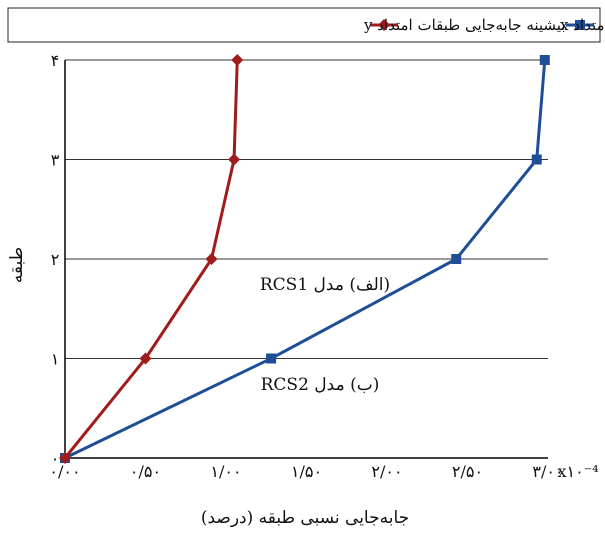 This screenshot has width=605, height=534. Describe the element at coordinates (384, 25) in the screenshot. I see `legend-marker-y` at that location.